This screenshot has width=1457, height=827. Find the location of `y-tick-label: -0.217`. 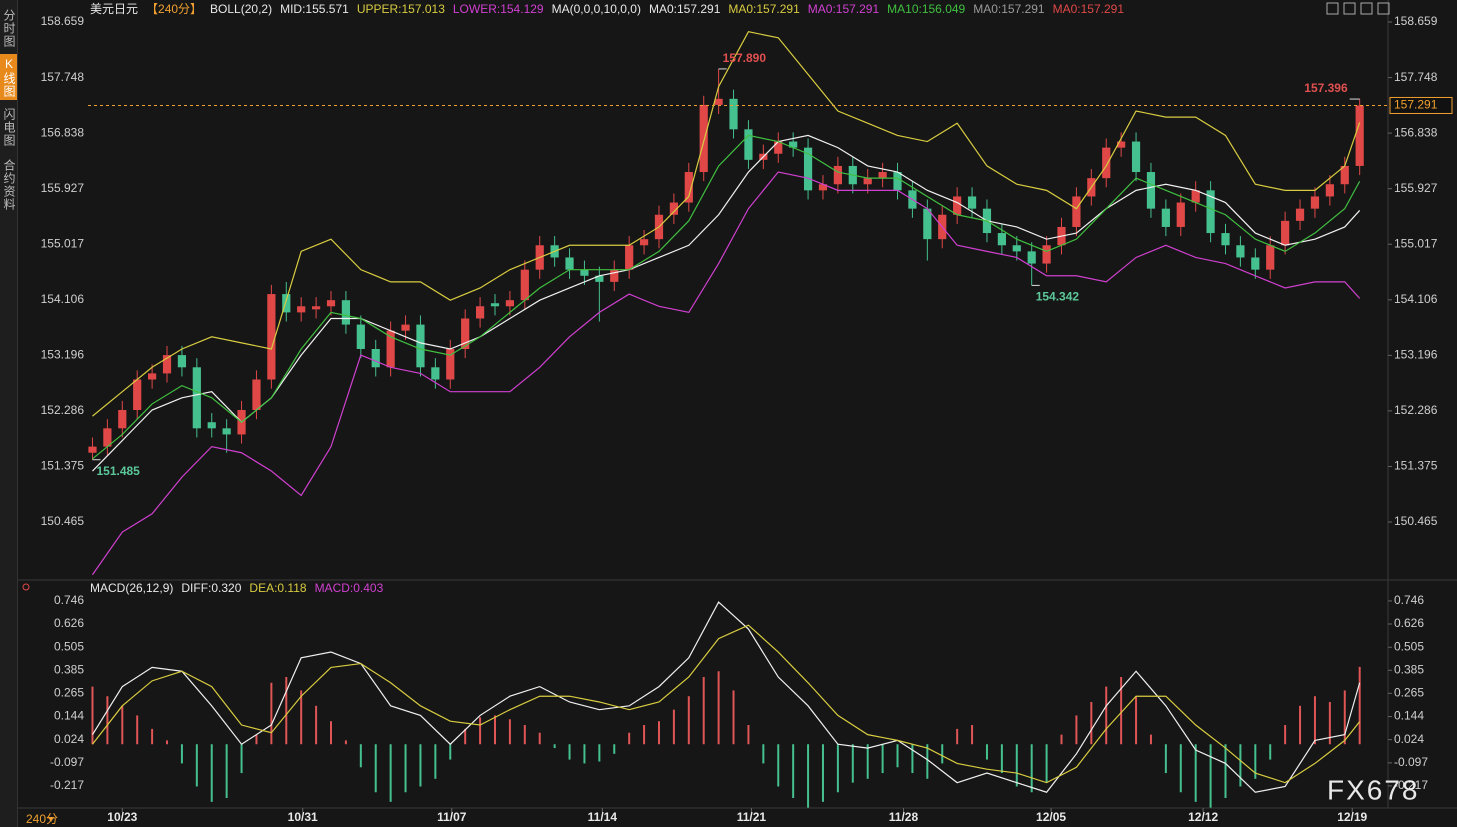

y-tick-label: -0.217 is located at coordinates (1411, 785).